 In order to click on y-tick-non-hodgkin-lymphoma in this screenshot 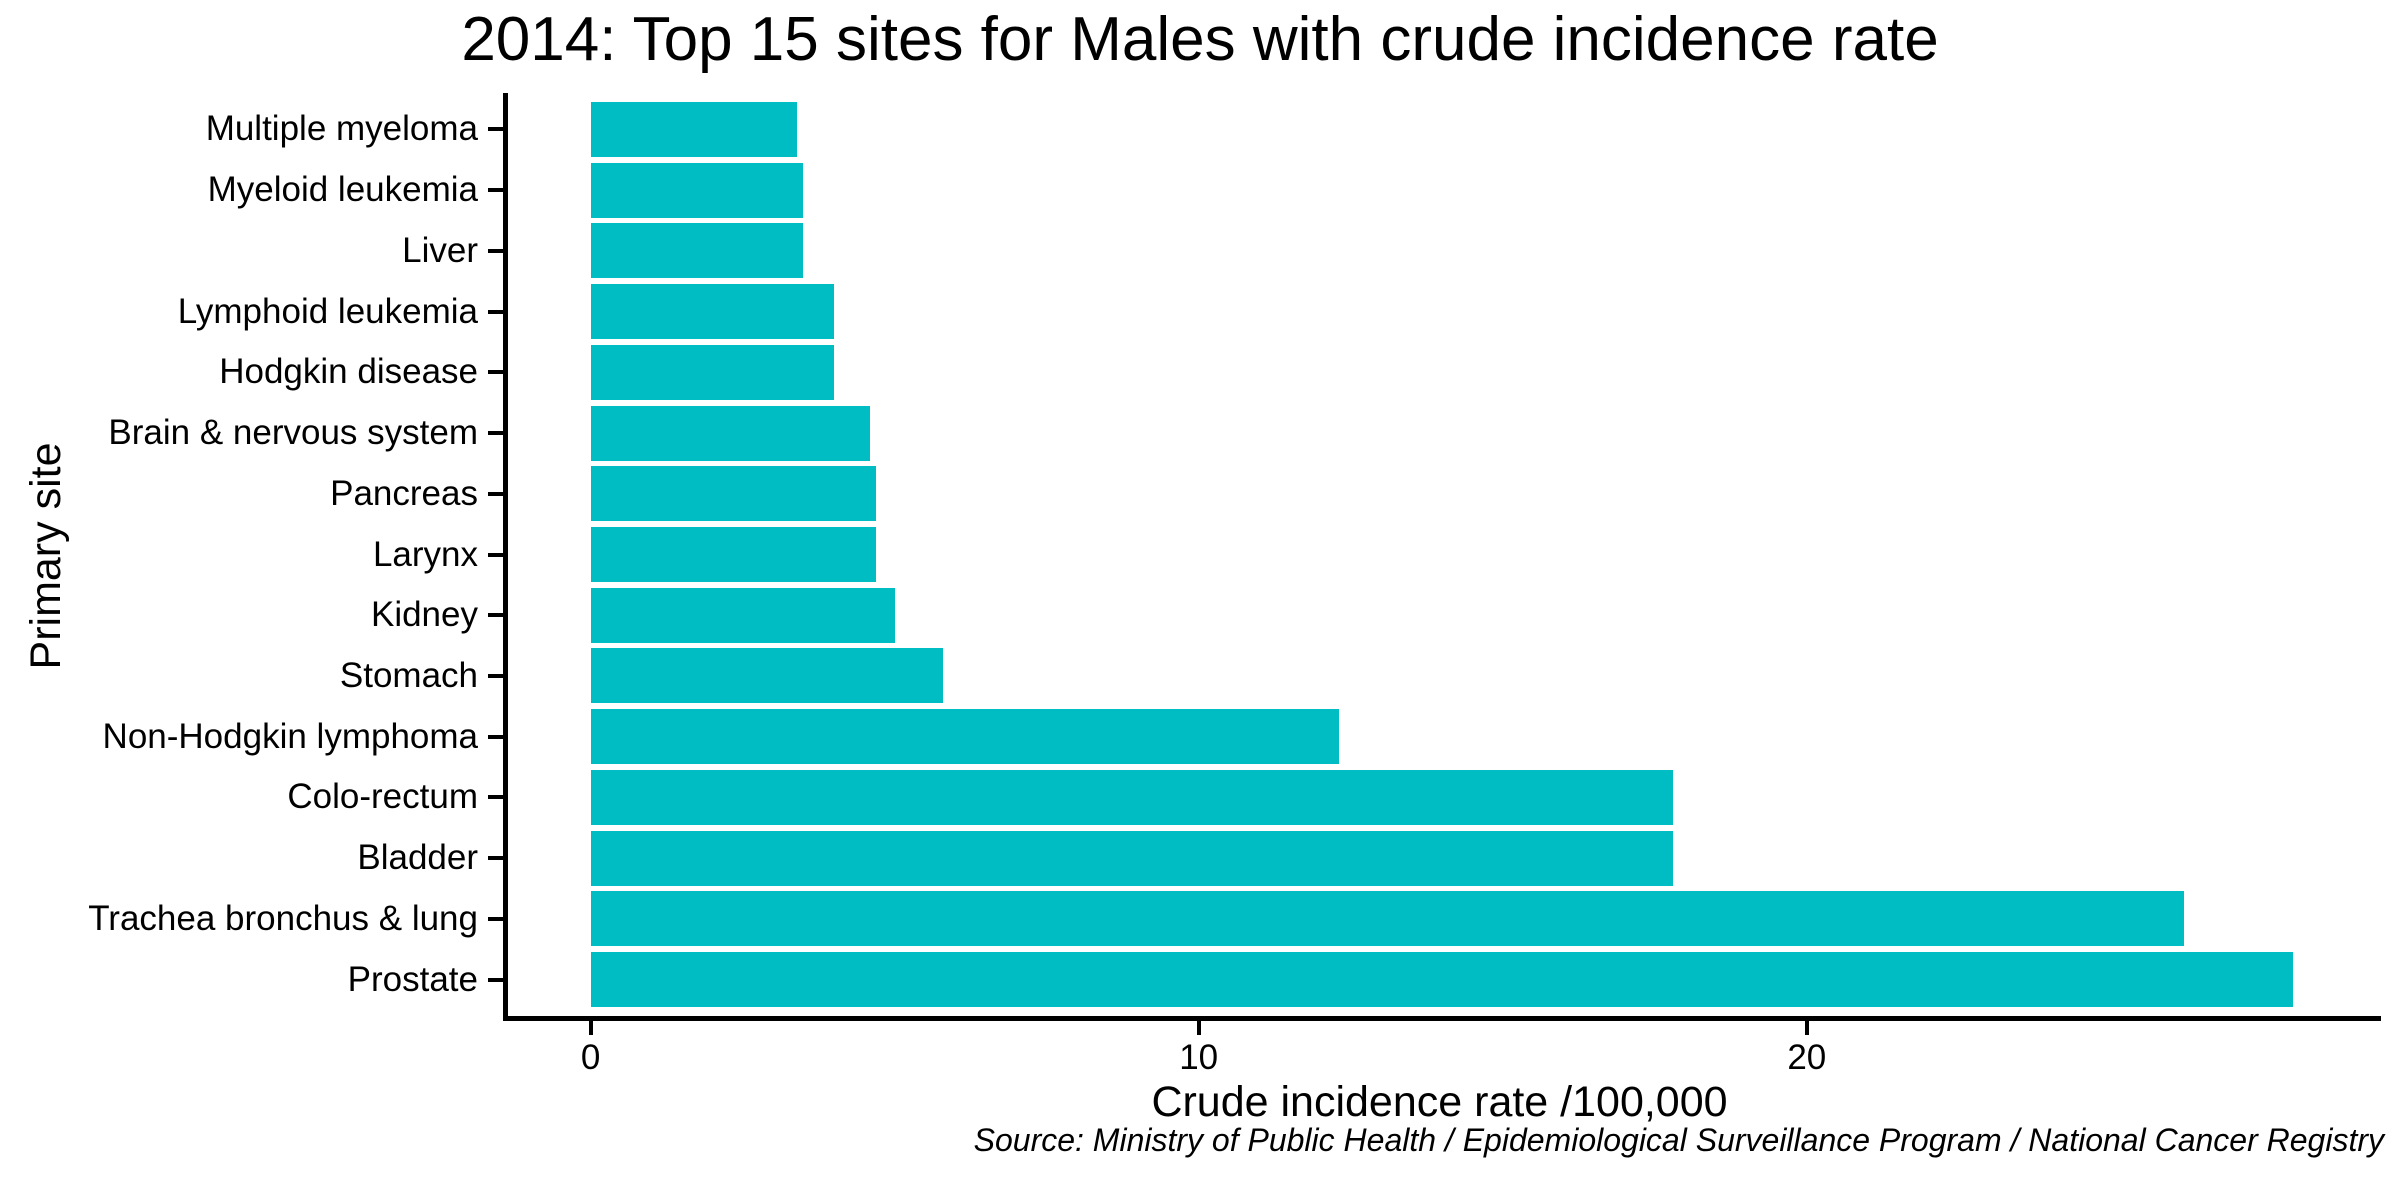, I will do `click(495, 736)`.